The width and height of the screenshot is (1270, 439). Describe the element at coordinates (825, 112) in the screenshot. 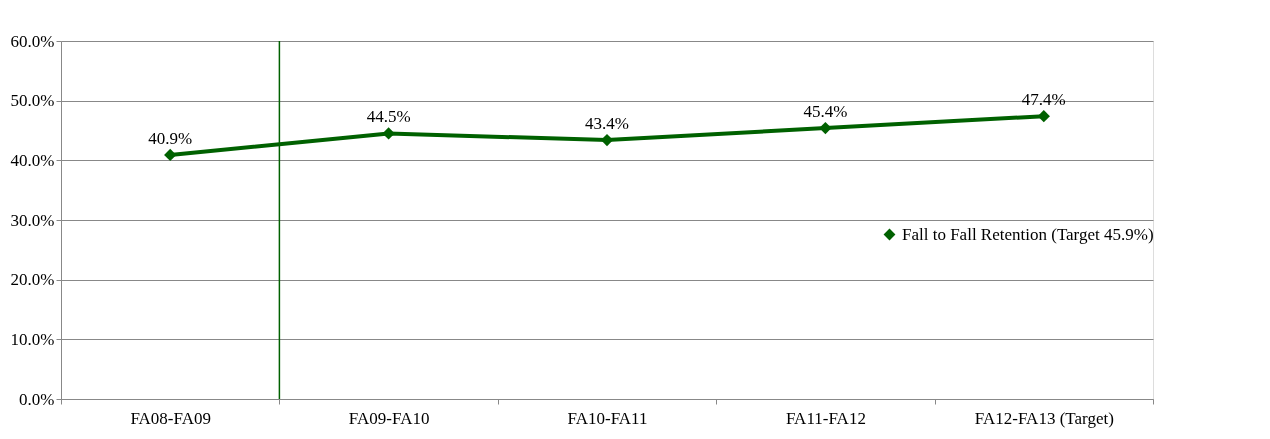

I see `data-label: 45.4%` at that location.